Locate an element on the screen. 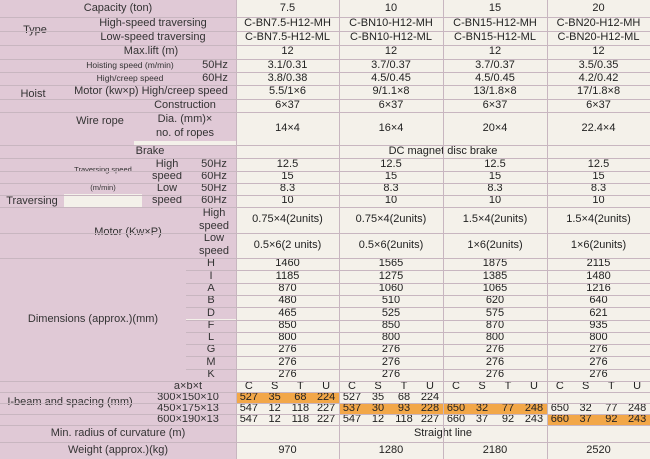 This screenshot has width=650, height=459. dimension-value: 1275 is located at coordinates (391, 276).